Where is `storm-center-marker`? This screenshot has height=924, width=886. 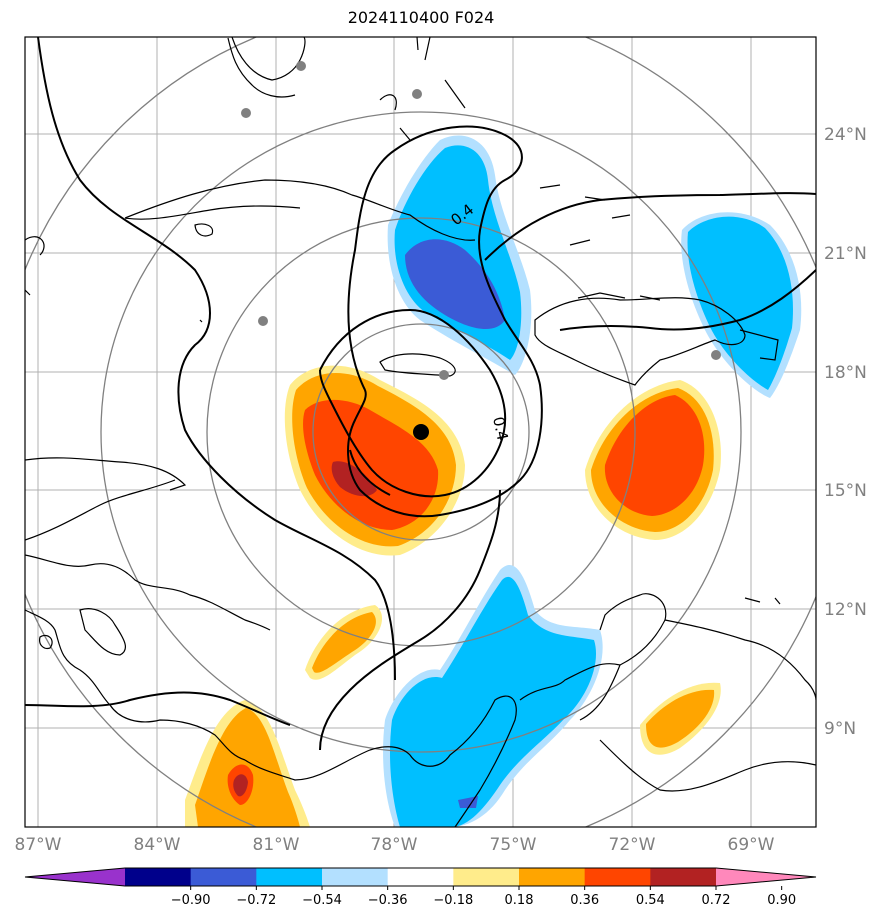 storm-center-marker is located at coordinates (421, 432).